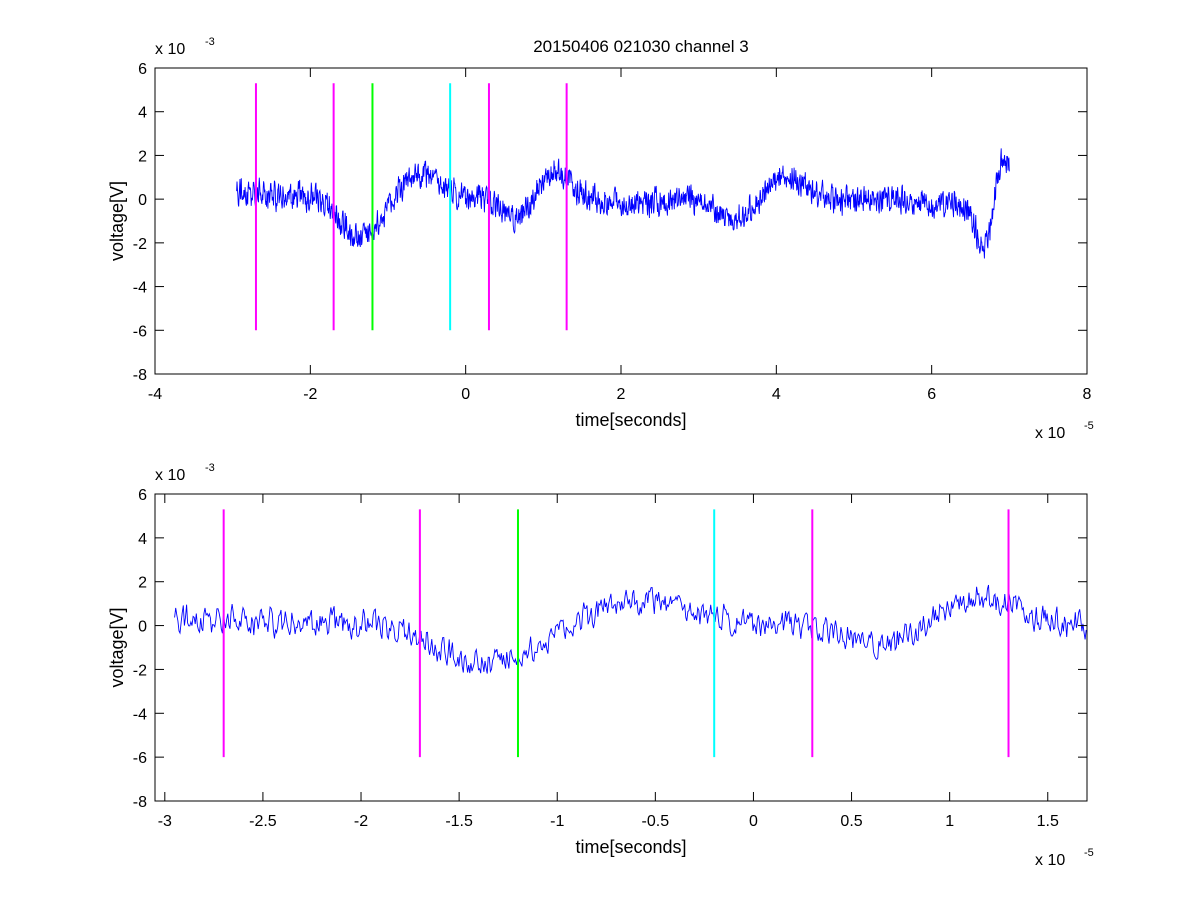  What do you see at coordinates (949, 821) in the screenshot?
I see `x-tick-label: 1` at bounding box center [949, 821].